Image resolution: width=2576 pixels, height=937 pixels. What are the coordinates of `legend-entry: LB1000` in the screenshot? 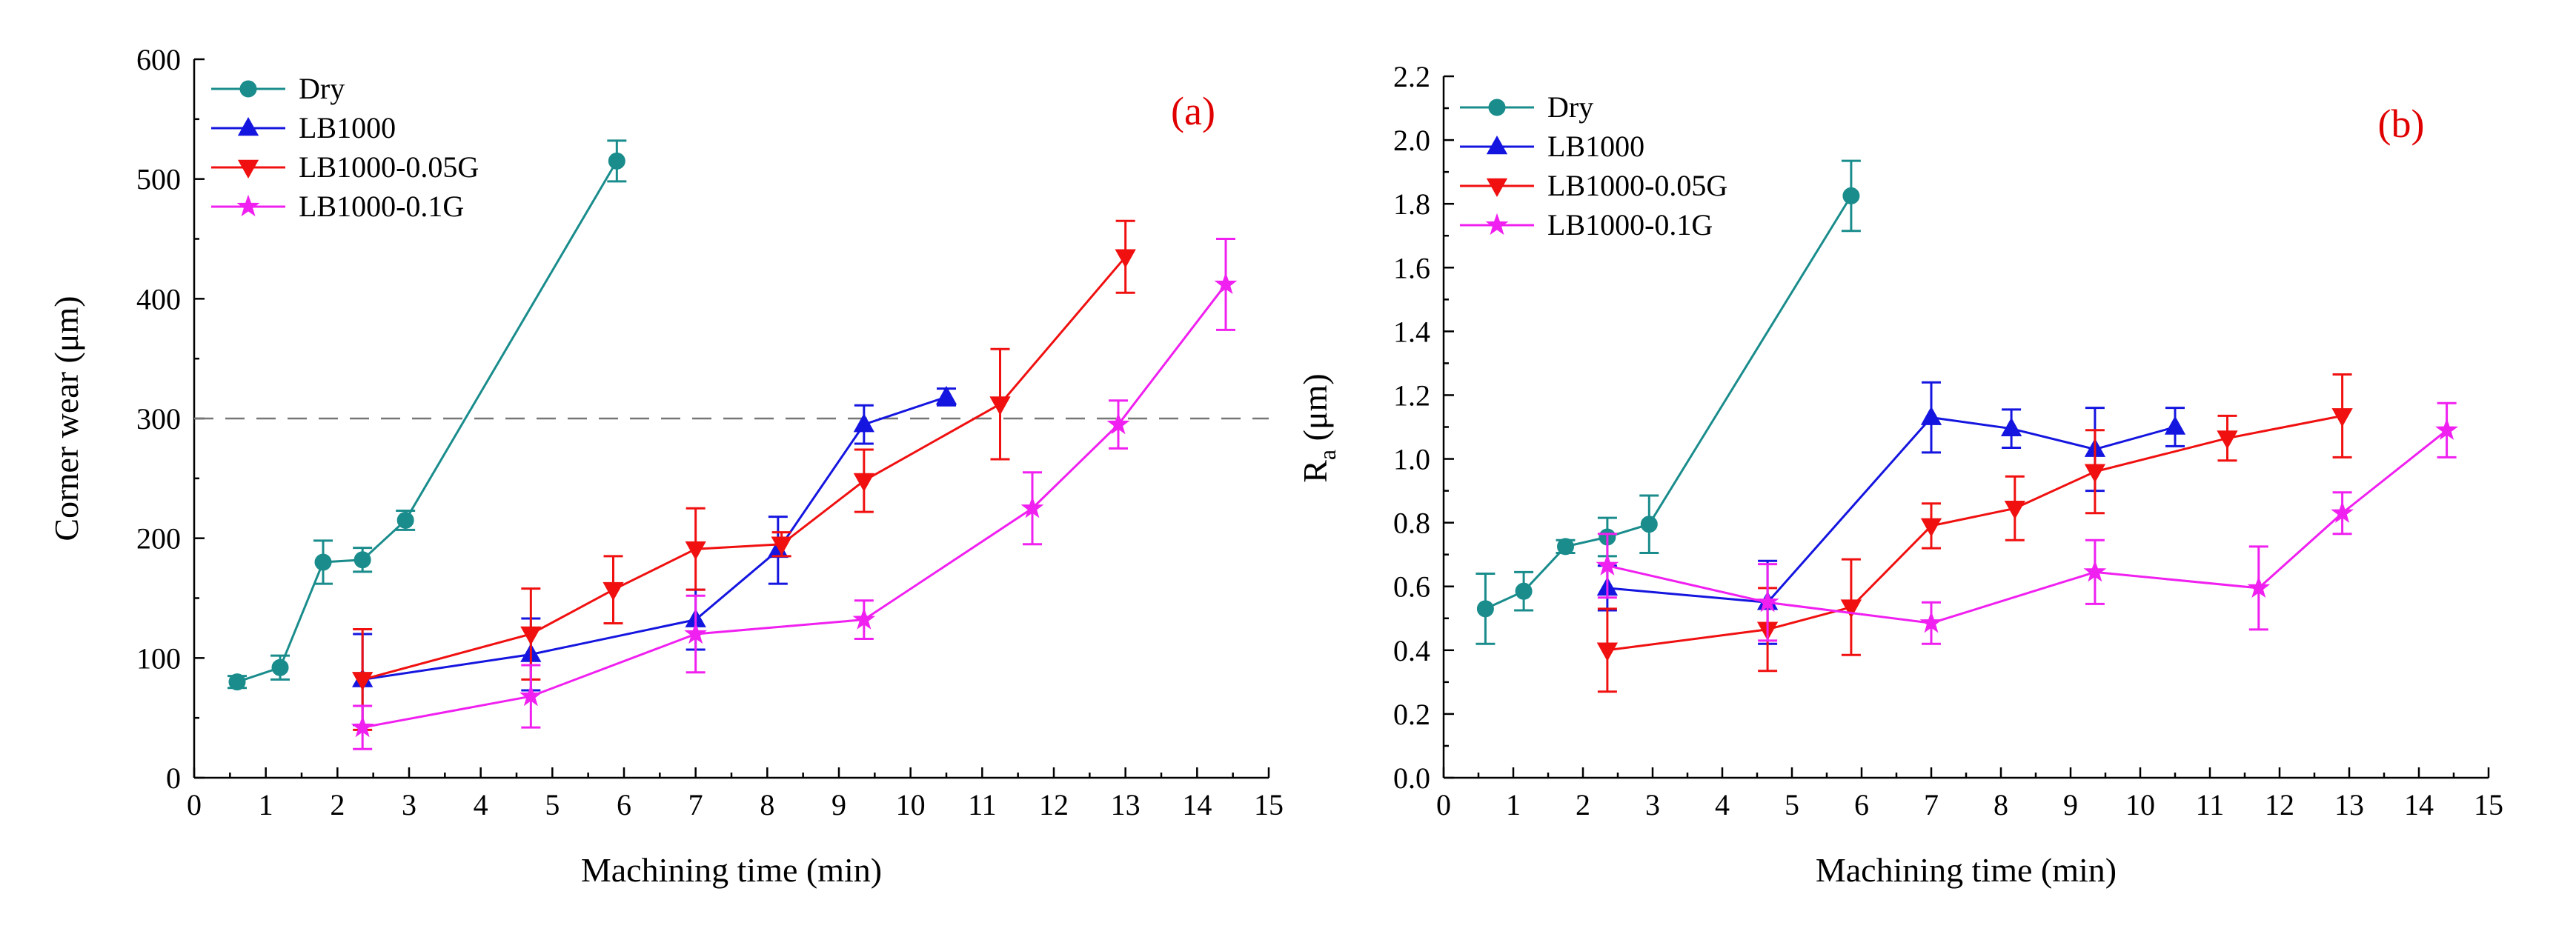 It's located at (1552, 146).